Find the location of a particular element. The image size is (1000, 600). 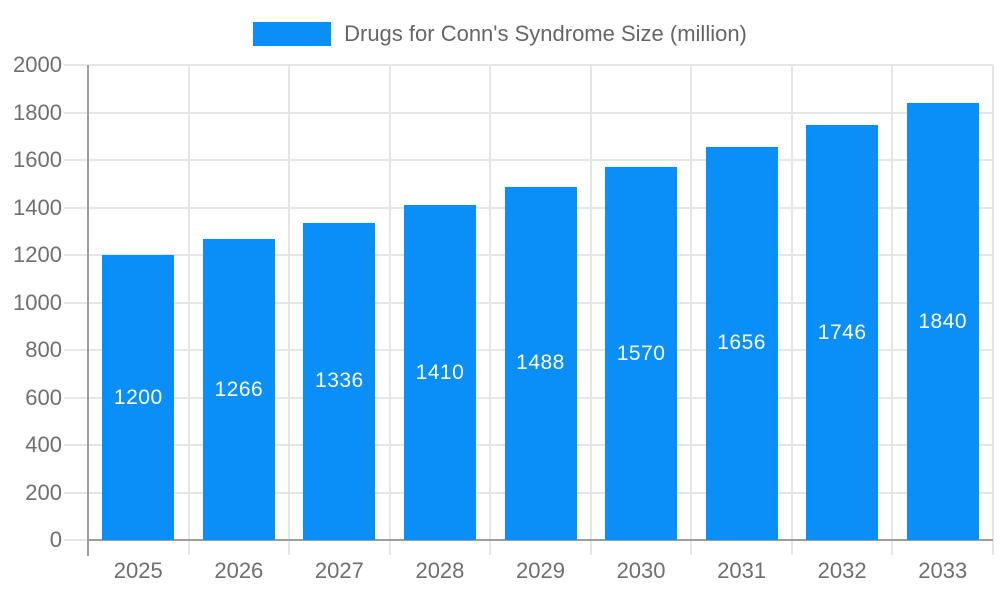

y-tick is located at coordinates (76, 540).